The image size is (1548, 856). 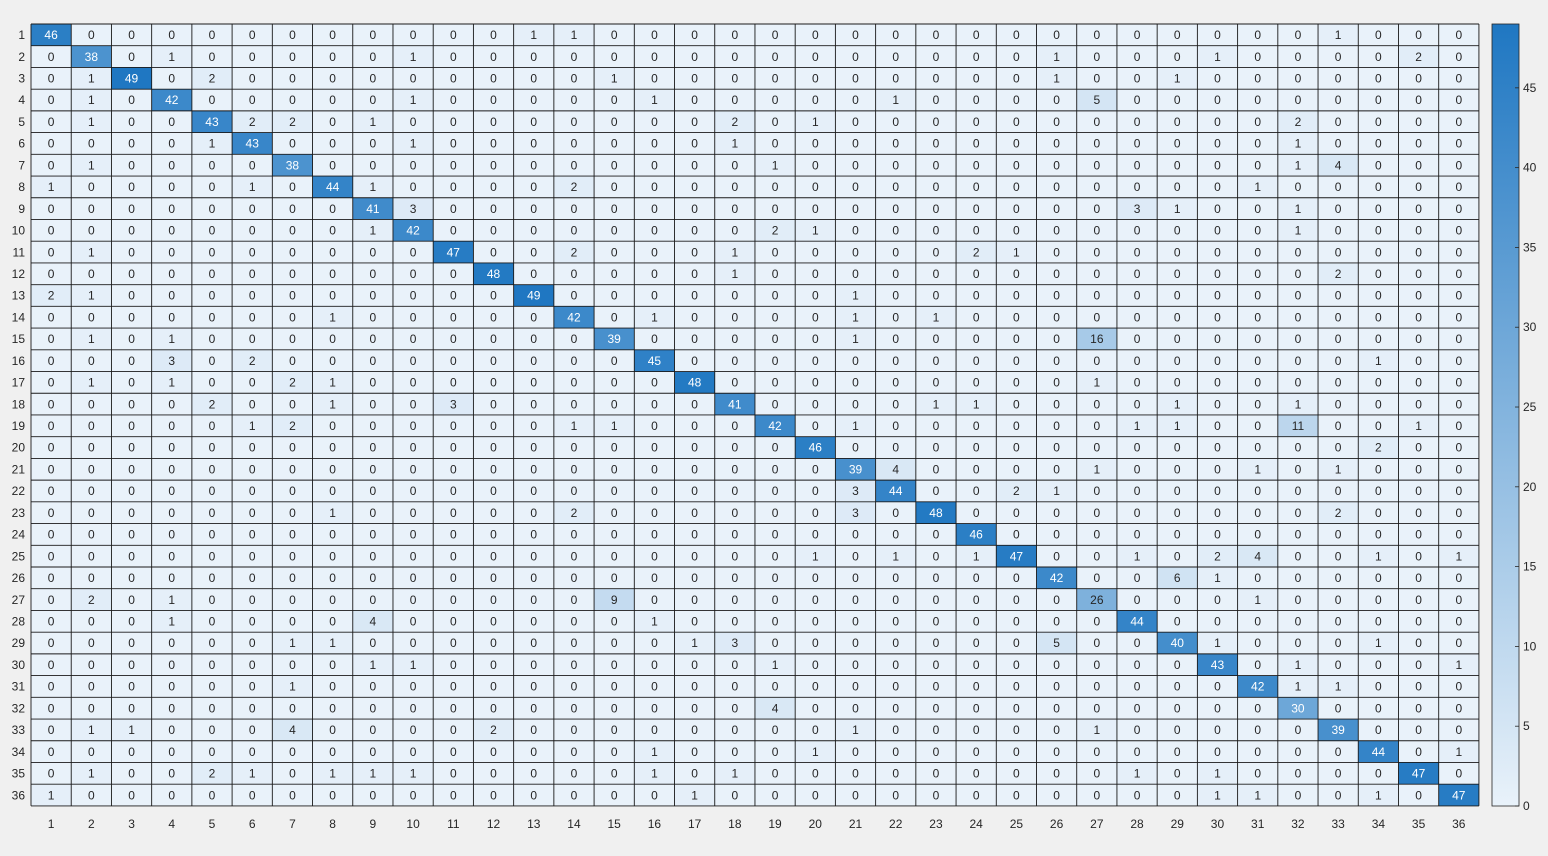 What do you see at coordinates (816, 448) in the screenshot?
I see `cell-value-label: 46` at bounding box center [816, 448].